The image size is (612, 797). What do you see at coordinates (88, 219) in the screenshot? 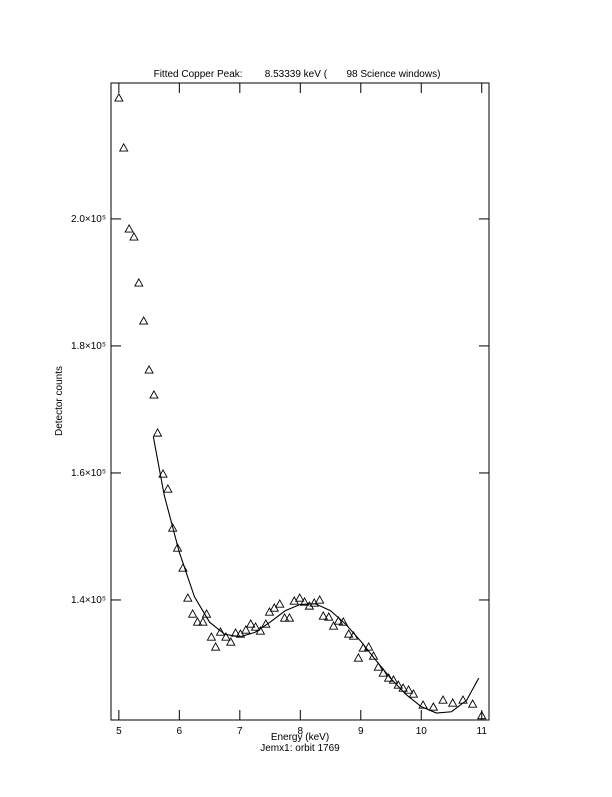
I see `y-tick-label: 2.0×10⁵` at bounding box center [88, 219].